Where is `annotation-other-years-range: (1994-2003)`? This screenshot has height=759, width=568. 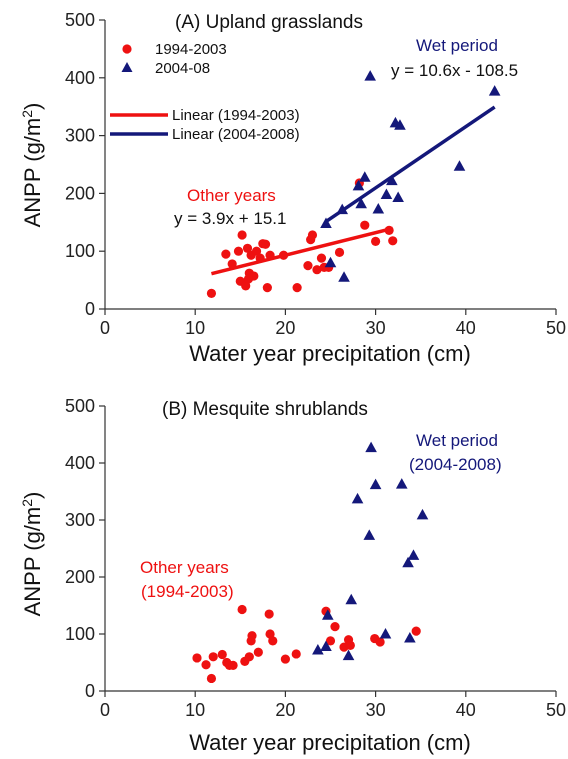
annotation-other-years-range: (1994-2003) is located at coordinates (187, 591).